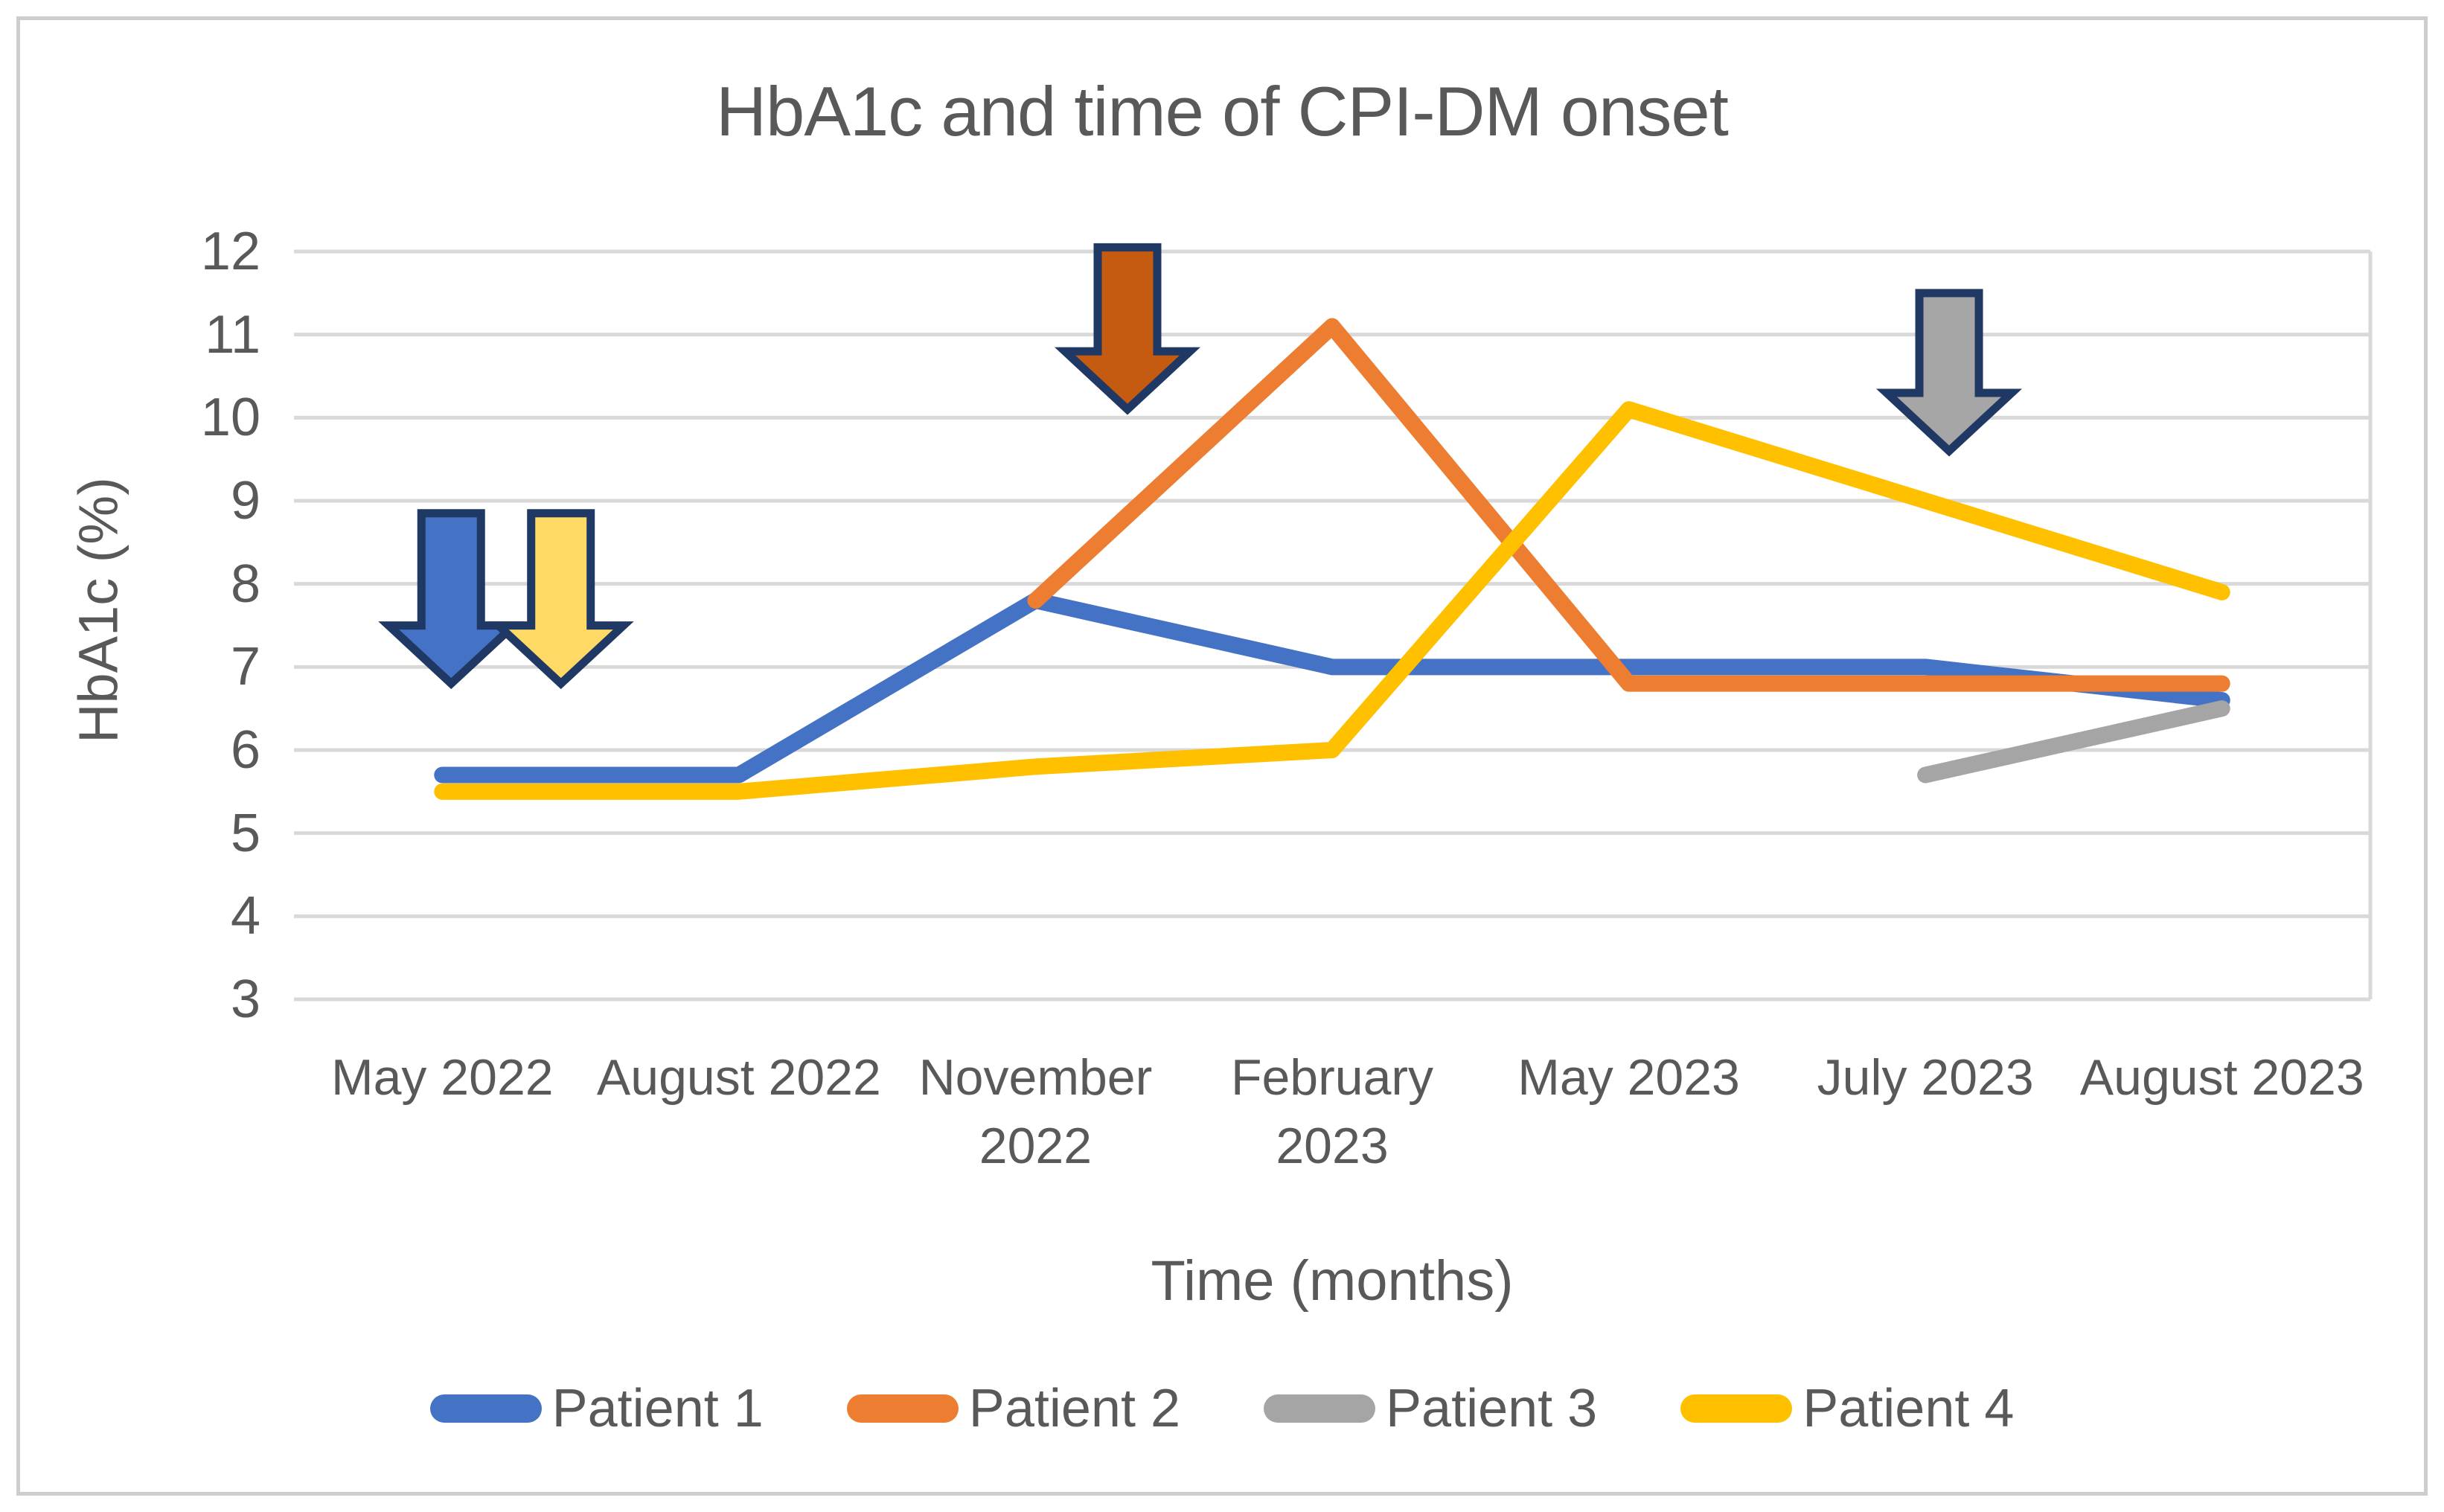  What do you see at coordinates (451, 599) in the screenshot?
I see `patient-1-onset-arrow` at bounding box center [451, 599].